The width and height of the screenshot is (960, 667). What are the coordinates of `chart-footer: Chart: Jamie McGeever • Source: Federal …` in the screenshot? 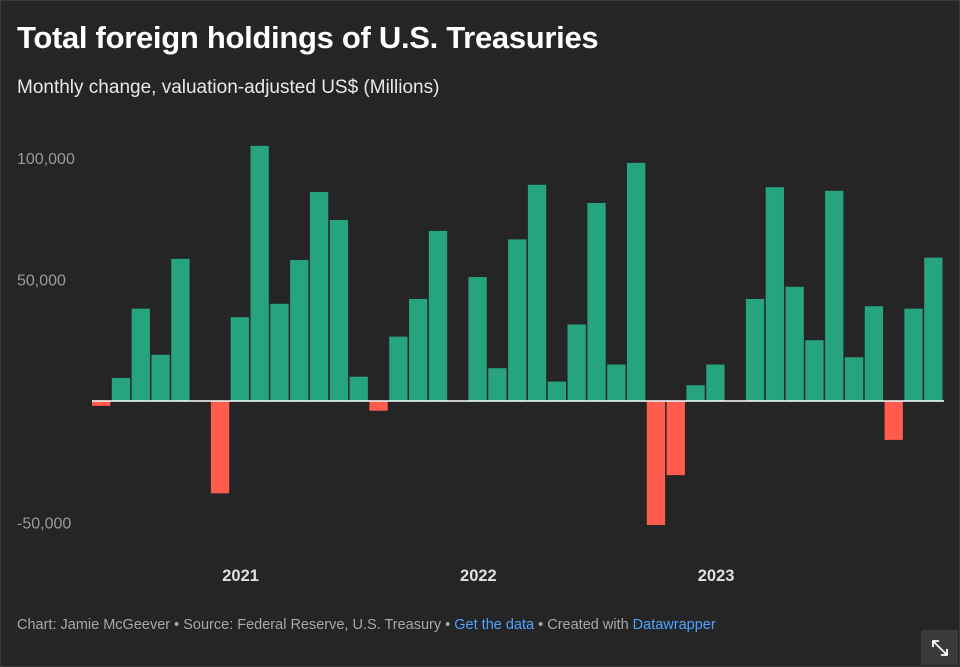 It's located at (366, 625).